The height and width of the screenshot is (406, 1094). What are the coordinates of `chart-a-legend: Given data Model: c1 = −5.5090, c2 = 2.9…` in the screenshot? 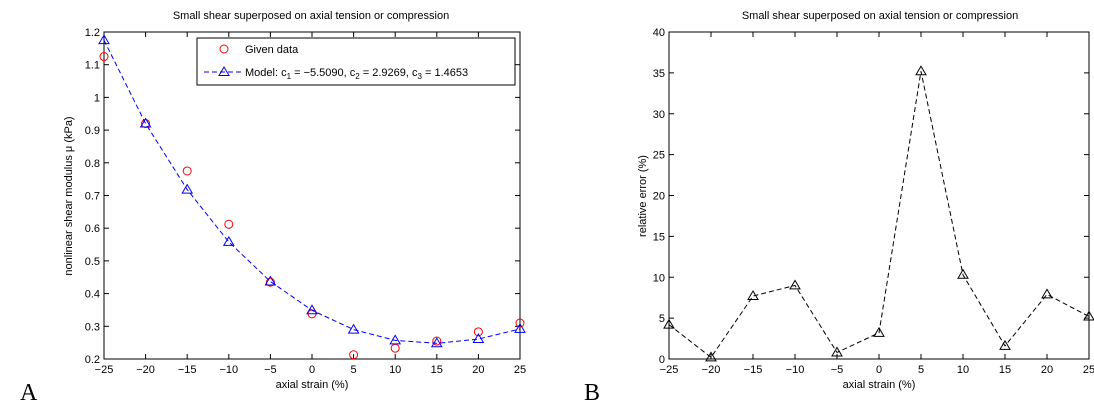 It's located at (356, 61).